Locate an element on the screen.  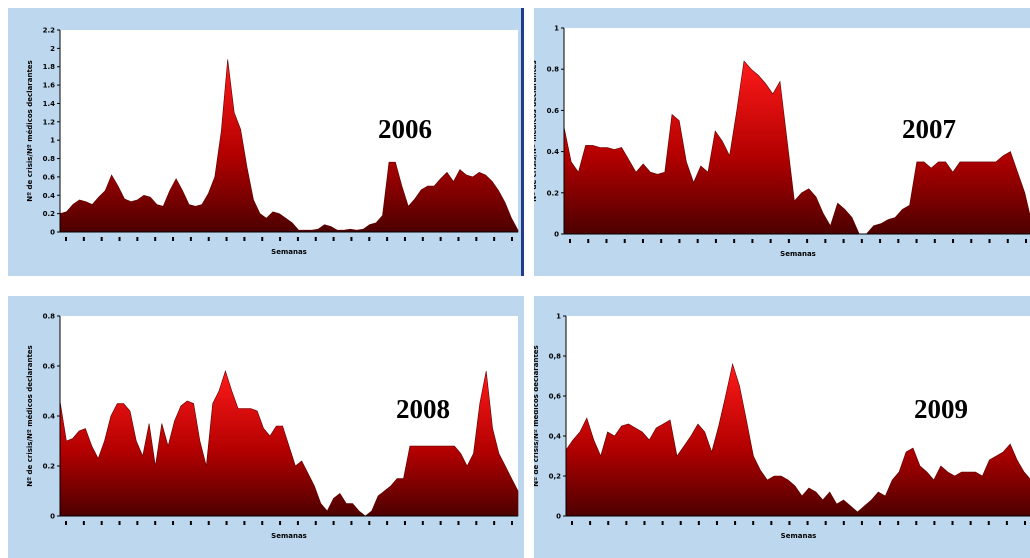
year-label: 2006 is located at coordinates (405, 129).